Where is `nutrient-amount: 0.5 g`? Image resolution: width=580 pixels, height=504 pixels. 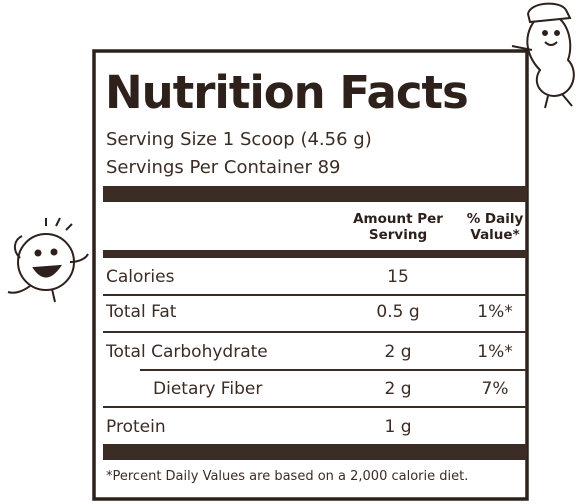
nutrient-amount: 0.5 g is located at coordinates (398, 312).